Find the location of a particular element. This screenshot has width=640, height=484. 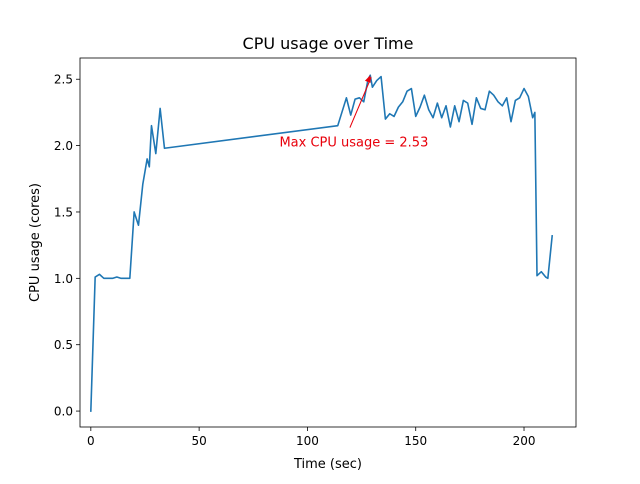

annotation-label: Max CPU usage = 2.53 is located at coordinates (353, 143).